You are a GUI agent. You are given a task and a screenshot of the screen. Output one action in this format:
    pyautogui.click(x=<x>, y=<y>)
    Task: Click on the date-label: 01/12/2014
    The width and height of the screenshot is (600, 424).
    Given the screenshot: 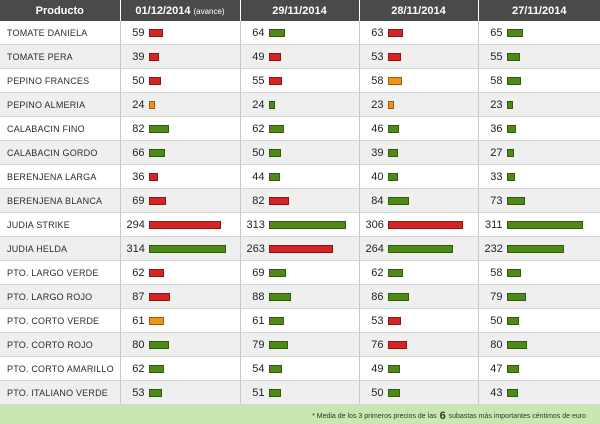 What is the action you would take?
    pyautogui.click(x=163, y=10)
    